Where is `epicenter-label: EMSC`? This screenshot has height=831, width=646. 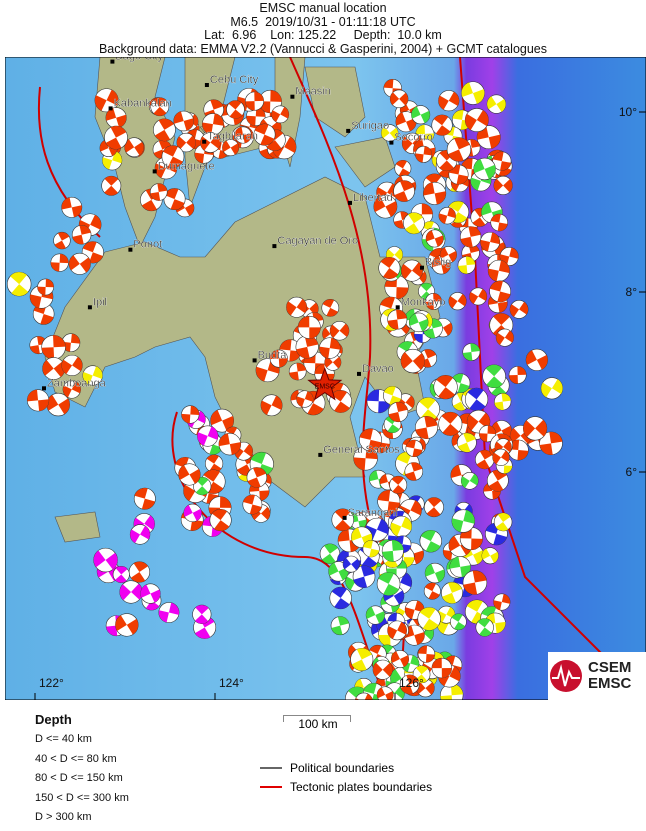 epicenter-label: EMSC is located at coordinates (325, 387).